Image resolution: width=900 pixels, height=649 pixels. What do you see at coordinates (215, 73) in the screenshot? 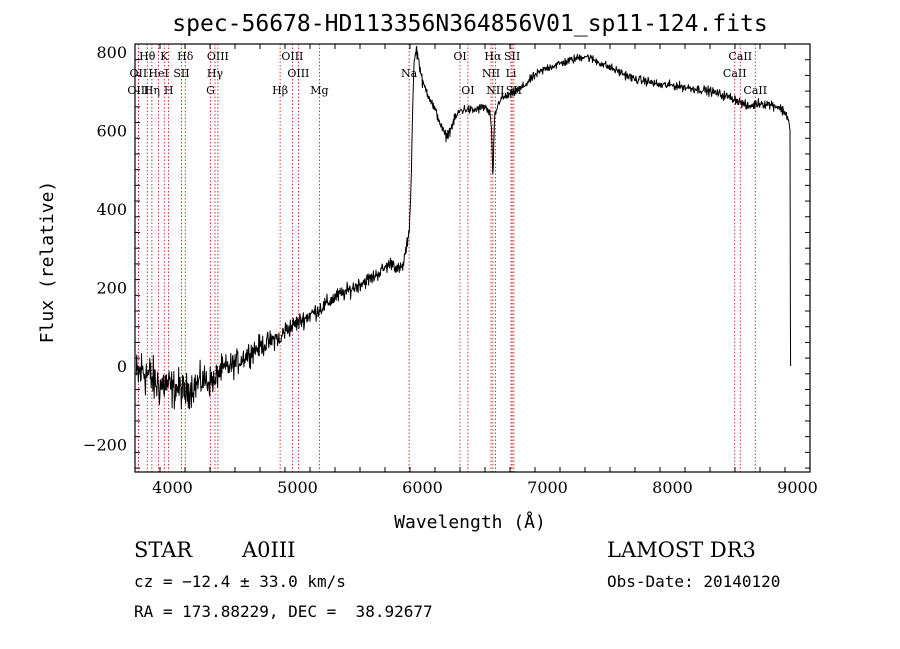
I see `line-marker-label-10: Hγ` at bounding box center [215, 73].